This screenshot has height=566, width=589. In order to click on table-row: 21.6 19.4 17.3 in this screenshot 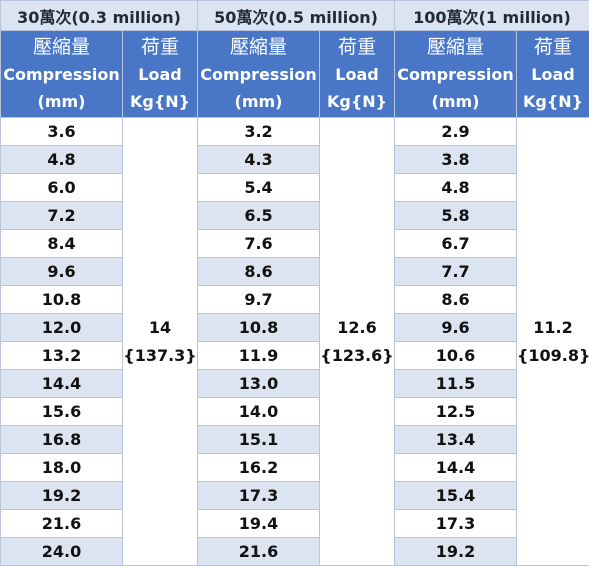, I will do `click(294, 523)`.